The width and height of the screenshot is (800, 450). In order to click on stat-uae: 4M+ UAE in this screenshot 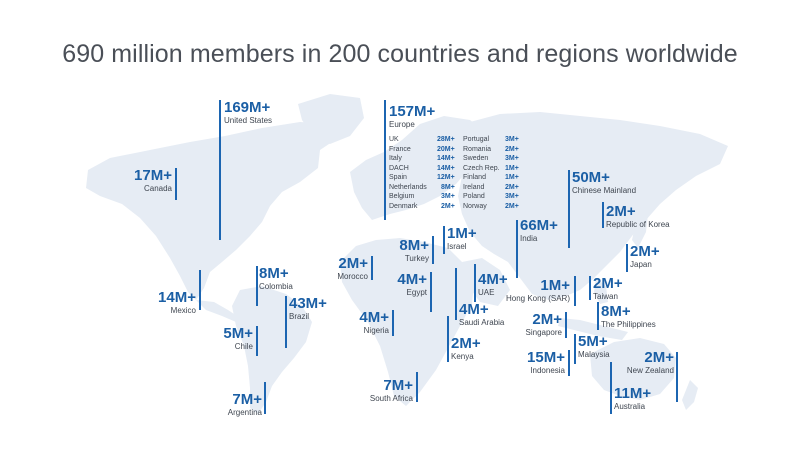, I will do `click(493, 284)`.